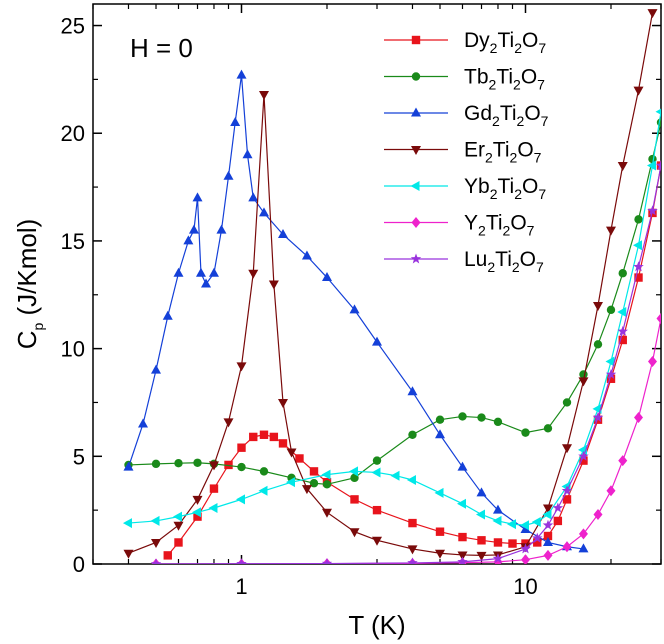 This screenshot has height=644, width=664. I want to click on legend-item-yb2ti2o7: Yb2Ti2O7, so click(465, 188).